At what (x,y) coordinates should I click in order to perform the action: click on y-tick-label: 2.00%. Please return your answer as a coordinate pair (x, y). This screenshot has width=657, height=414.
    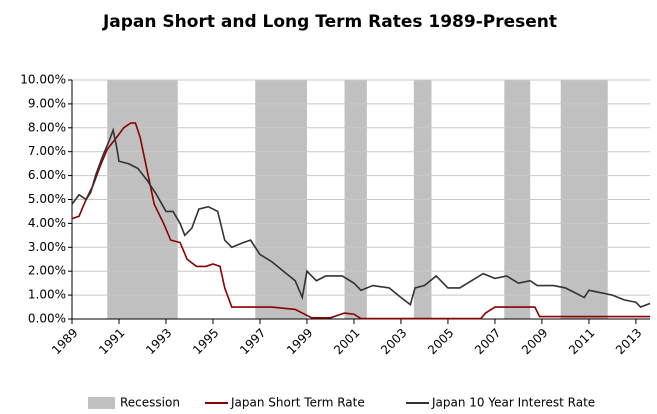
    Looking at the image, I should click on (47, 271).